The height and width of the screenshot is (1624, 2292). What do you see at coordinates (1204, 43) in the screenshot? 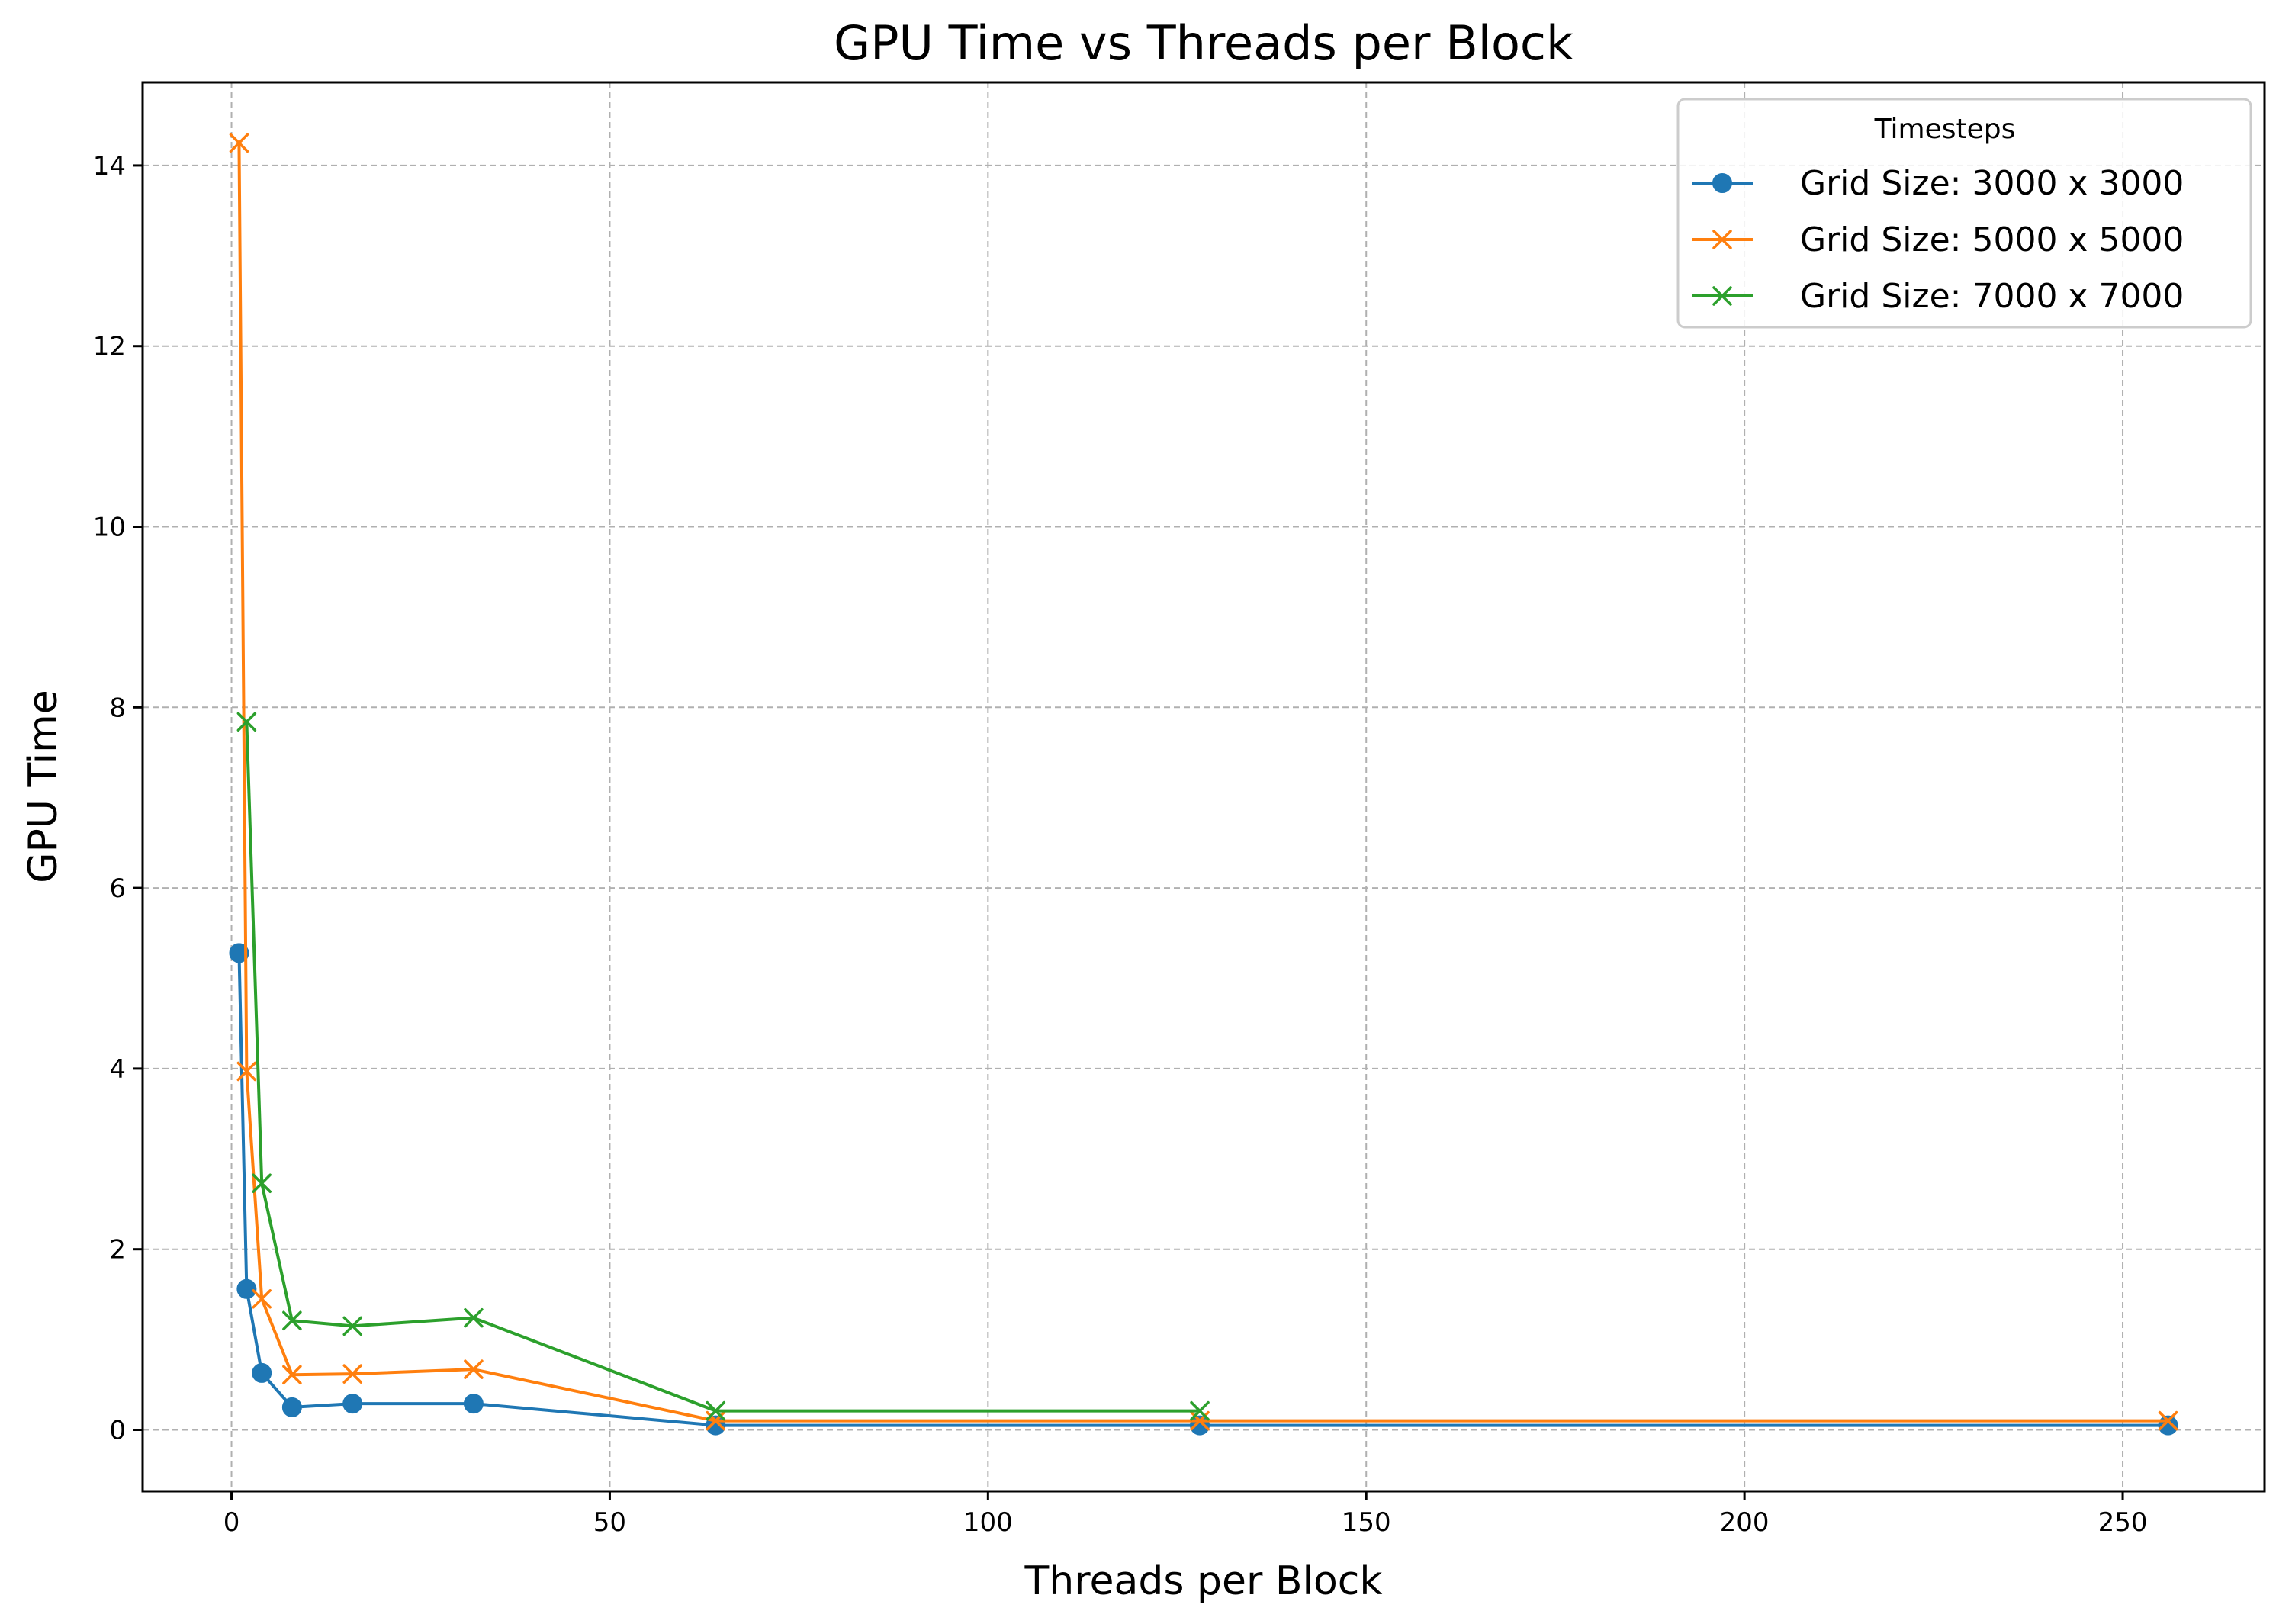
I see `chart-title: GPU Time vs Threads per Block` at bounding box center [1204, 43].